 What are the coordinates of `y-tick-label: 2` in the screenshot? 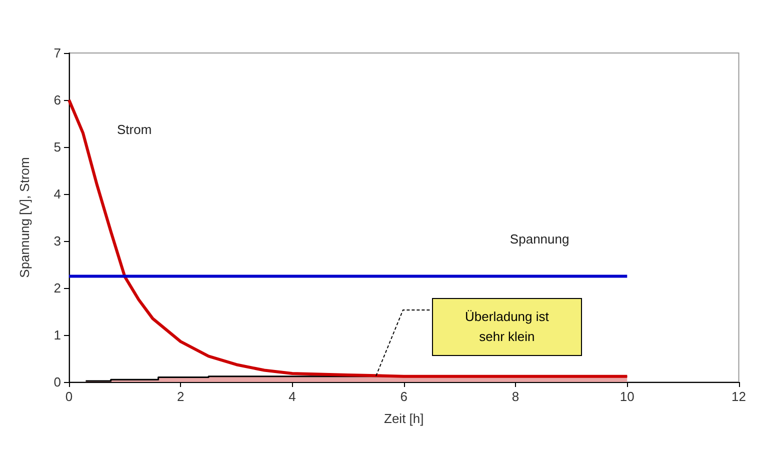 It's located at (57, 288).